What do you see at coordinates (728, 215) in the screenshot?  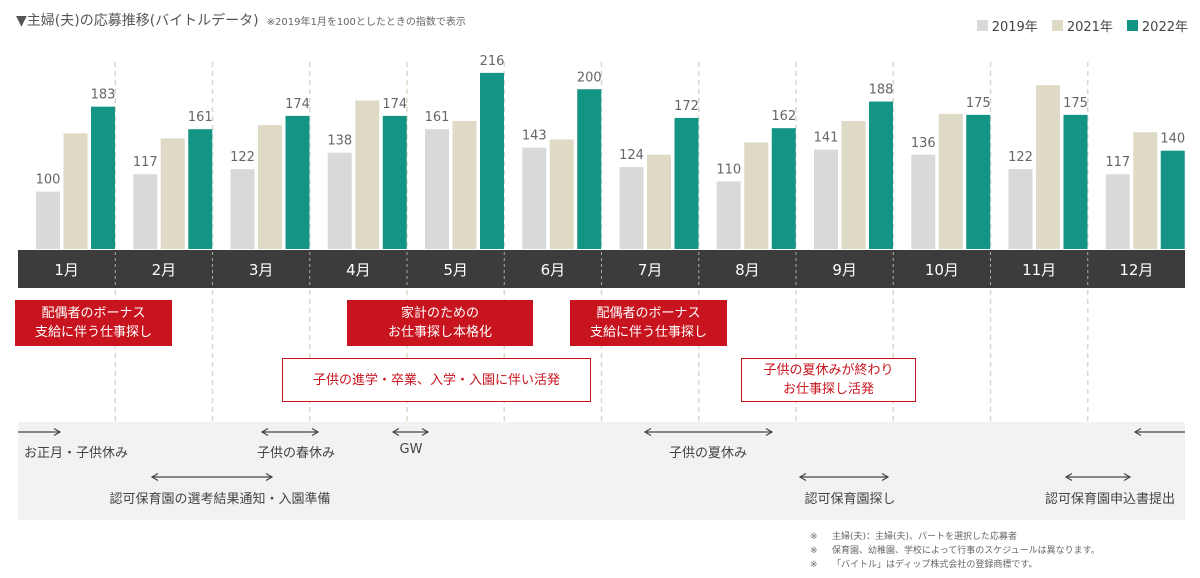 I see `bar-2019年-8月` at bounding box center [728, 215].